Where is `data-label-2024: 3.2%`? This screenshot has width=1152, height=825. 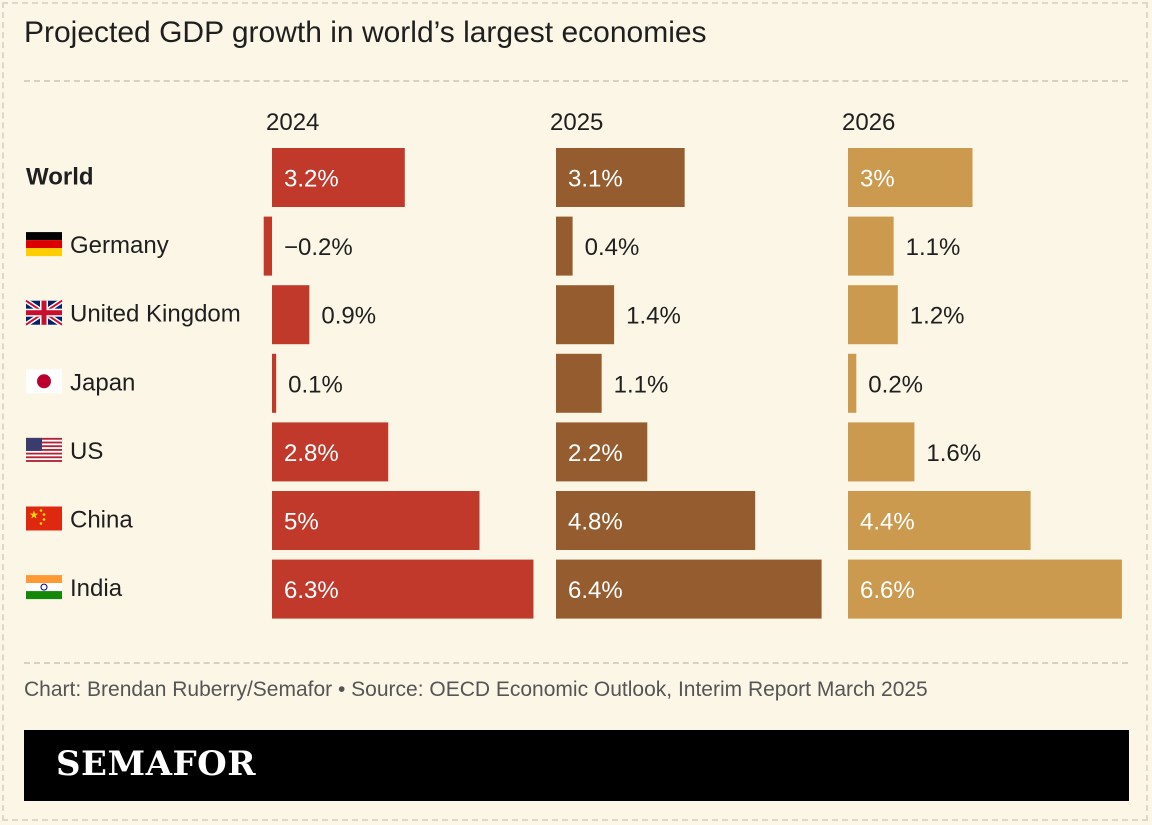 data-label-2024: 3.2% is located at coordinates (311, 179).